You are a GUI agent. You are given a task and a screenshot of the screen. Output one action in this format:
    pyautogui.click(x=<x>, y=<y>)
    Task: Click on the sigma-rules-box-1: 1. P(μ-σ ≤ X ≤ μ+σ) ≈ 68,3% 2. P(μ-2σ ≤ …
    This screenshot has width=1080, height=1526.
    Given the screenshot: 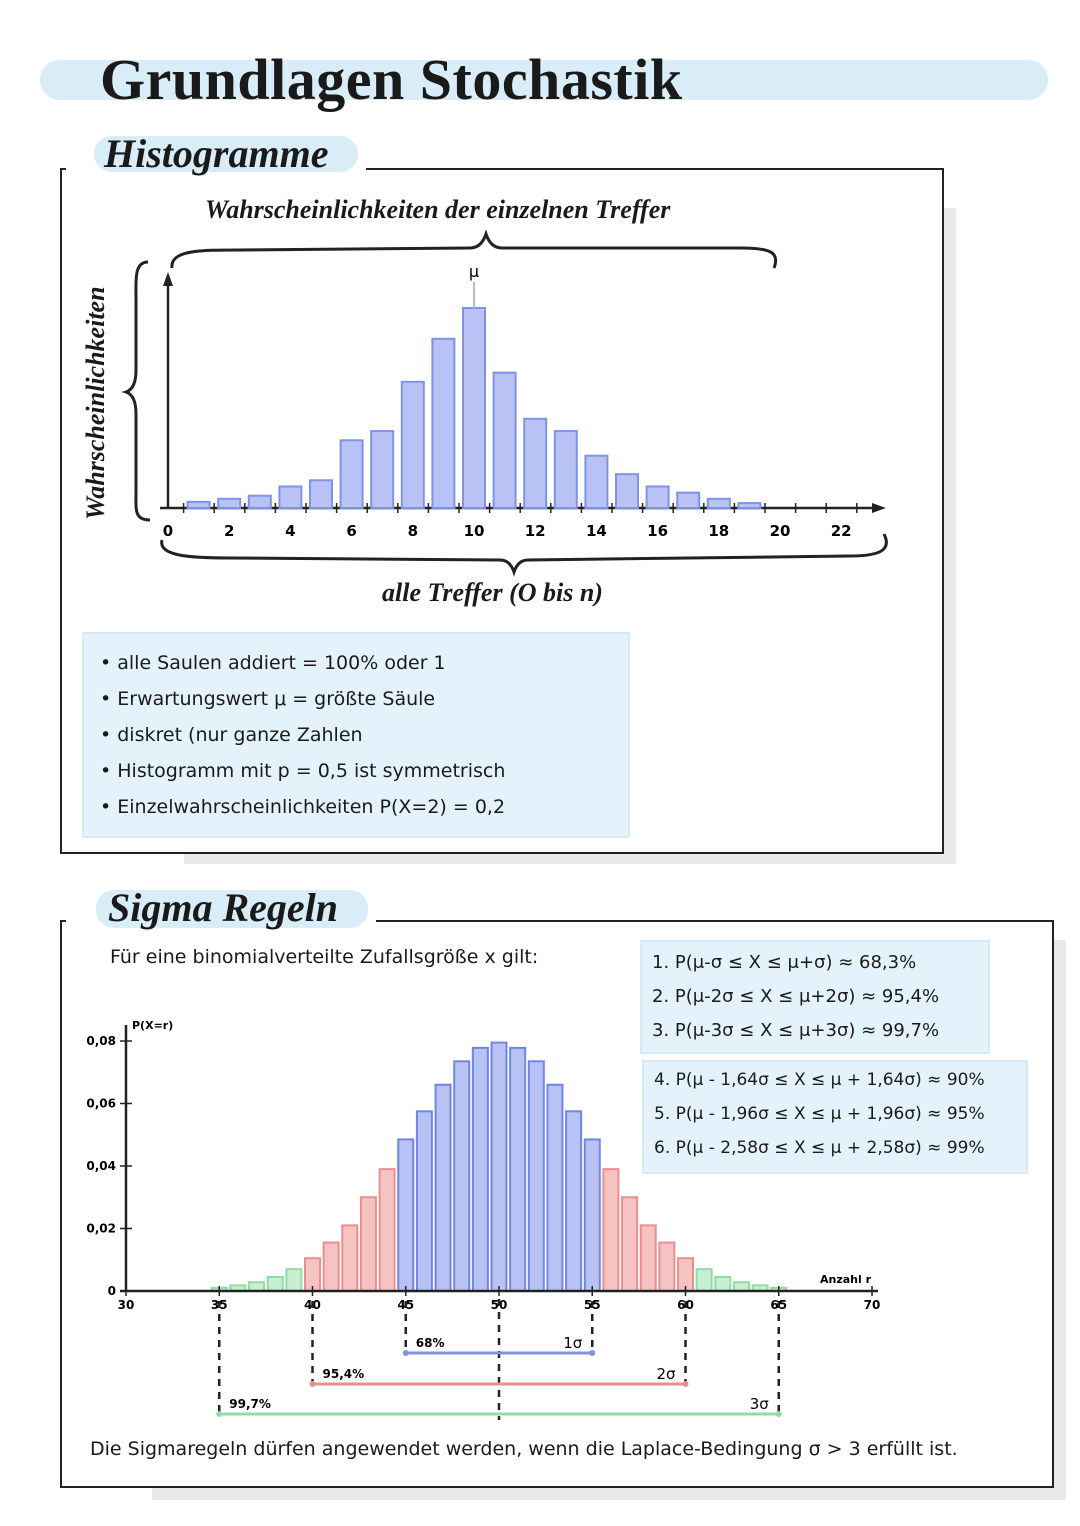 What is the action you would take?
    pyautogui.click(x=815, y=997)
    